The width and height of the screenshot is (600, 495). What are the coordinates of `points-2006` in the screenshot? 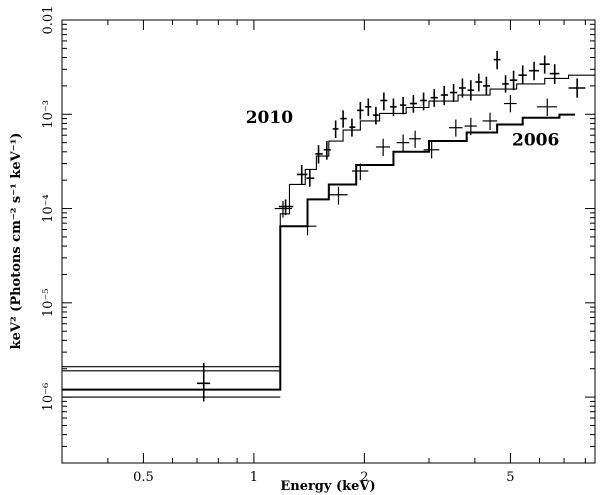 It's located at (416, 165).